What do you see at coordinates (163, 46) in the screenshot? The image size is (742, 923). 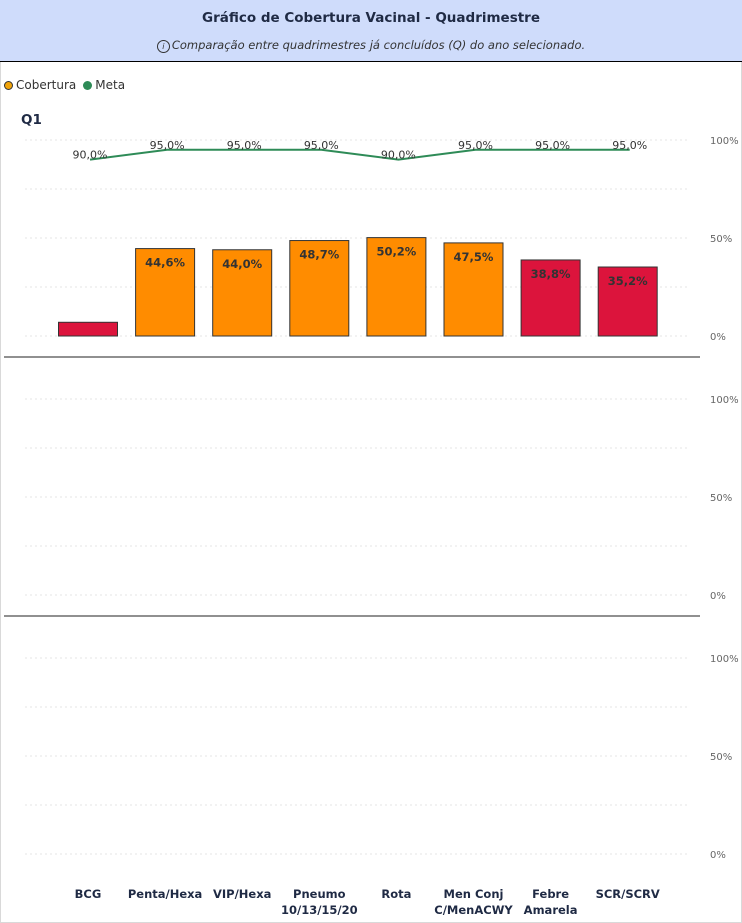 I see `info-icon: i` at bounding box center [163, 46].